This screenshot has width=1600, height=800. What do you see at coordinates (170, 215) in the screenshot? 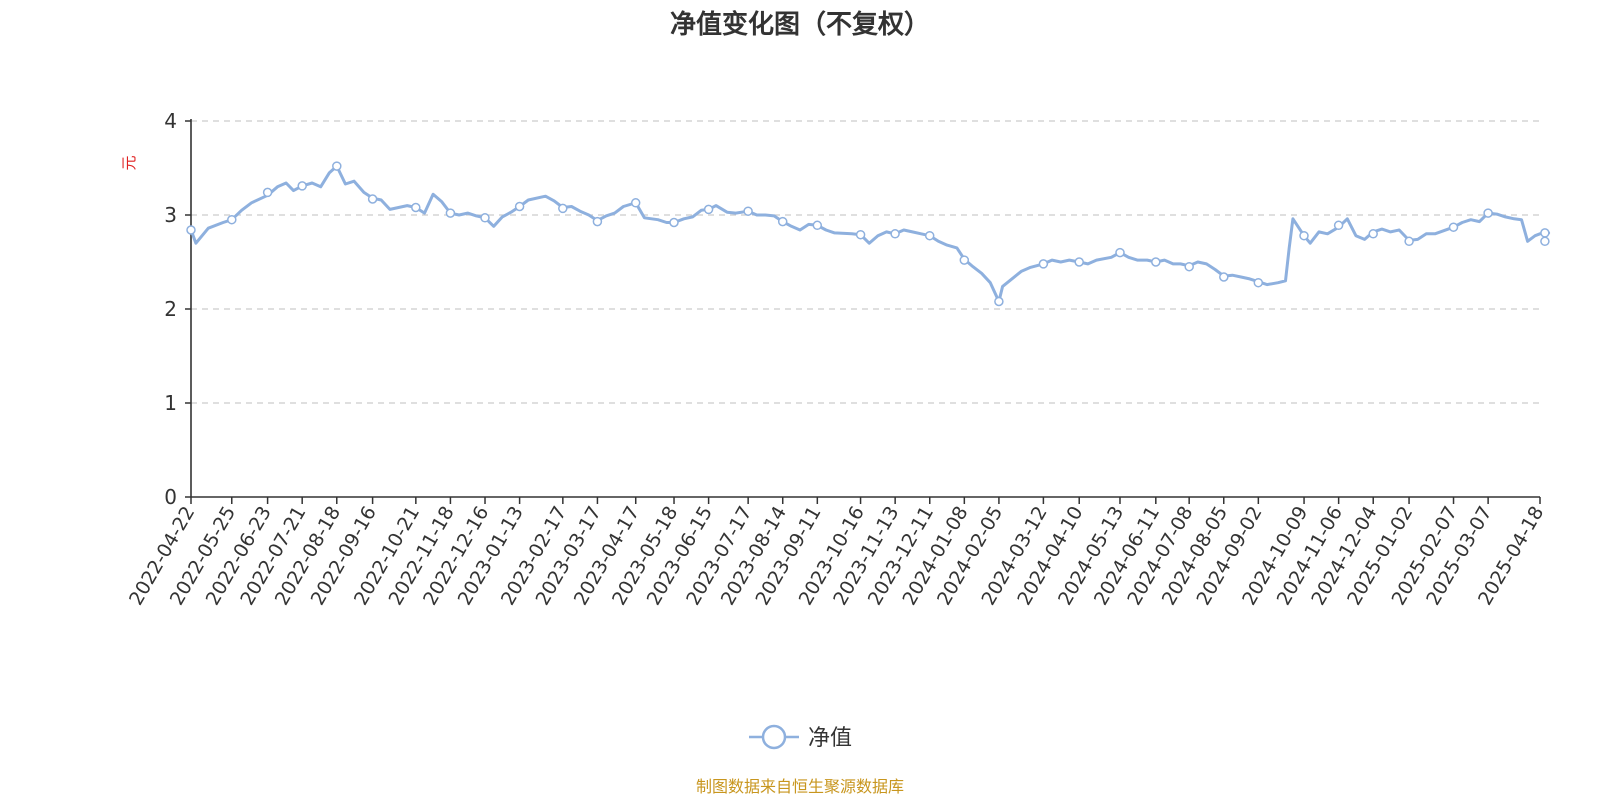
I see `y-tick-label: 3` at bounding box center [170, 215].